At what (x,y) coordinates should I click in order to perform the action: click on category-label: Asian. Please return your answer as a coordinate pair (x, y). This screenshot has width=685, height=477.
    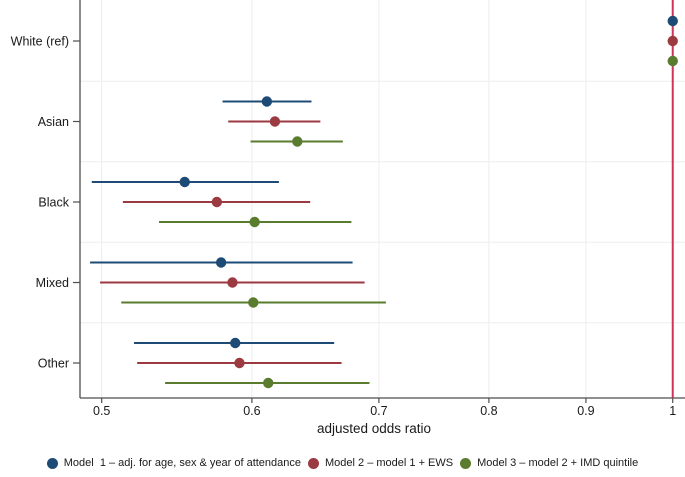
    Looking at the image, I should click on (53, 122).